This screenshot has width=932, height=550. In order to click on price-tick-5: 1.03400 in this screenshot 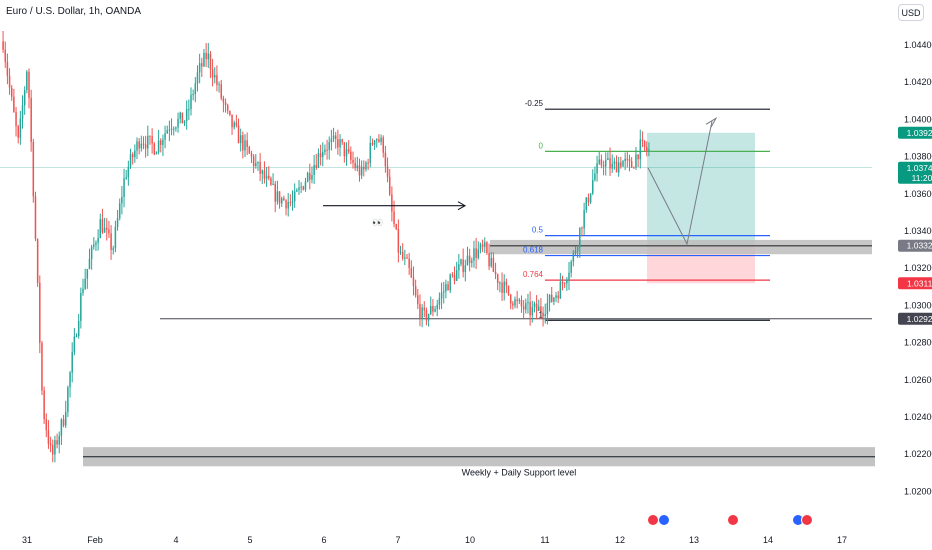, I will do `click(918, 231)`.